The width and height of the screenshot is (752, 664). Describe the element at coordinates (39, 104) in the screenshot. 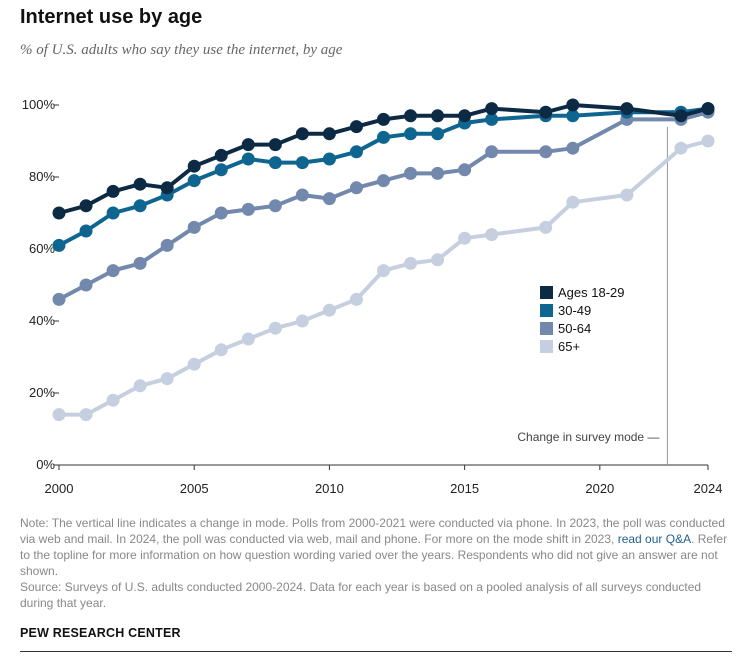

I see `y-tick-label: 100%` at that location.